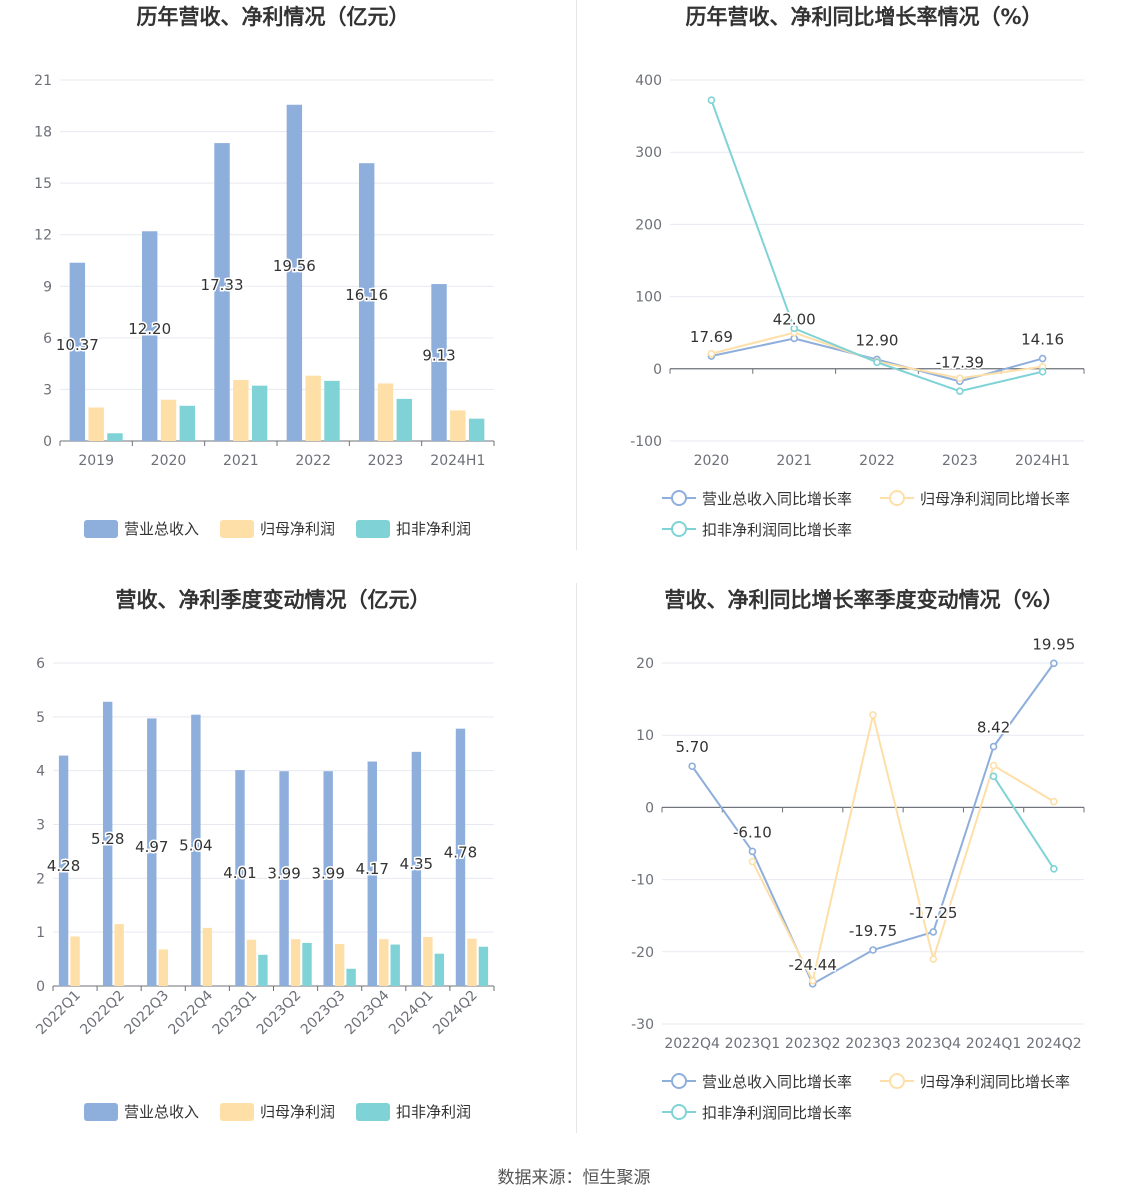 The width and height of the screenshot is (1148, 1202). Describe the element at coordinates (438, 356) in the screenshot. I see `data-label: 9.13` at that location.